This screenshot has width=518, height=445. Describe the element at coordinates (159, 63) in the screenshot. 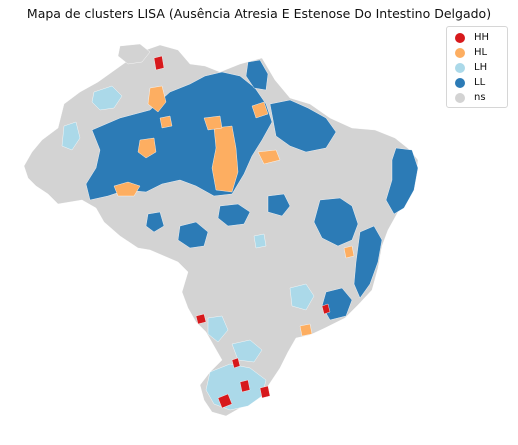

I see `region-hh-roraima` at that location.